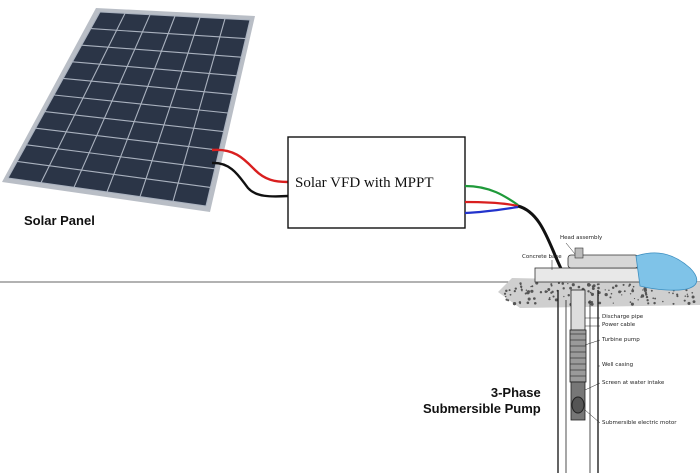 This screenshot has height=473, width=700. I want to click on callout-motor: Submersible electric motor, so click(639, 423).